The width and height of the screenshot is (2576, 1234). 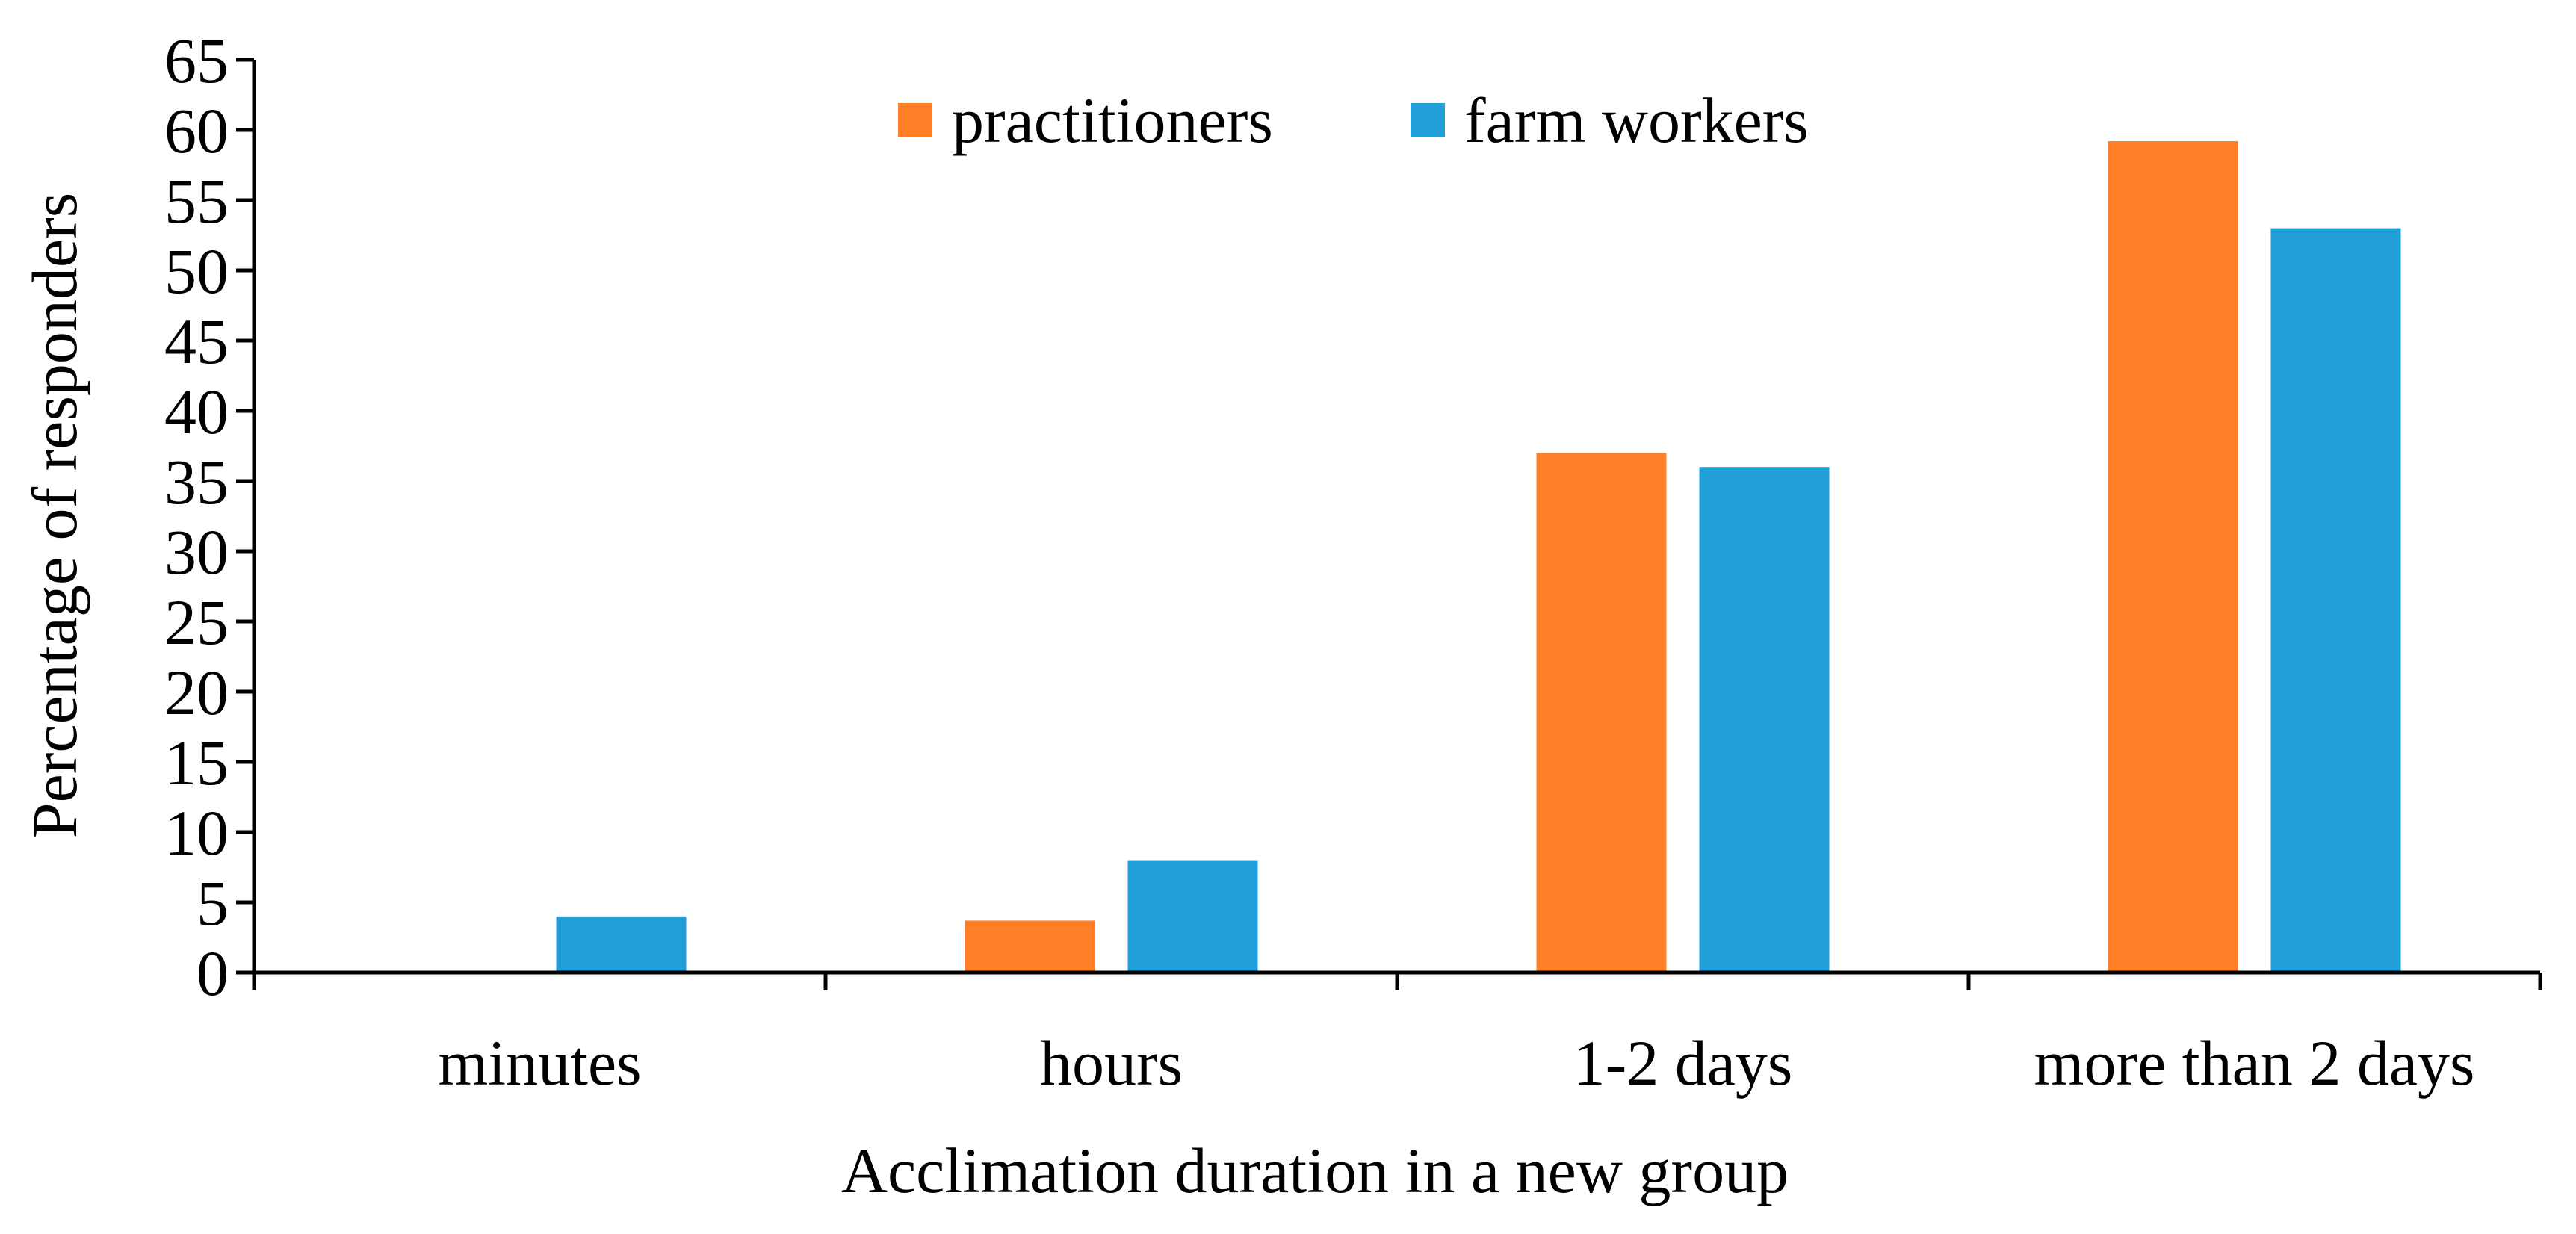 What do you see at coordinates (196, 693) in the screenshot?
I see `y-tick-label: 20` at bounding box center [196, 693].